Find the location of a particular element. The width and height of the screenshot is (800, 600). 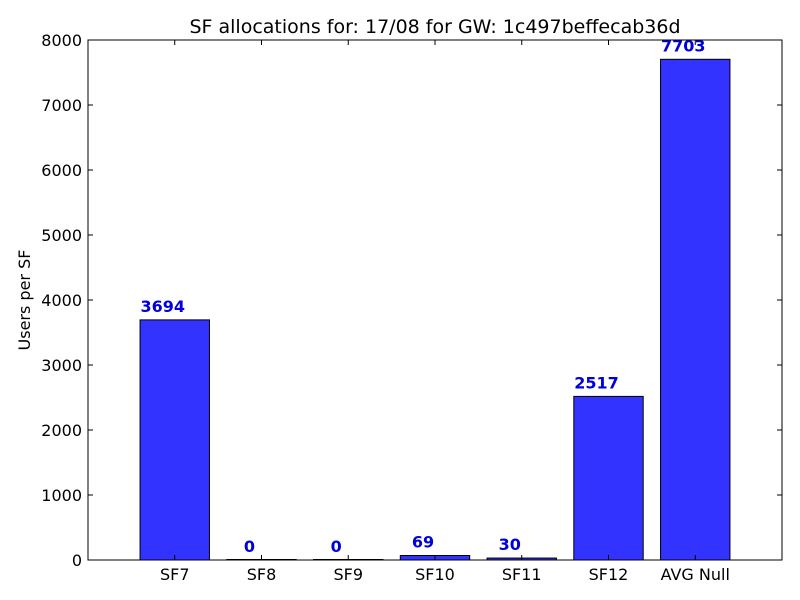

x-tick-label: SF9 is located at coordinates (348, 574).